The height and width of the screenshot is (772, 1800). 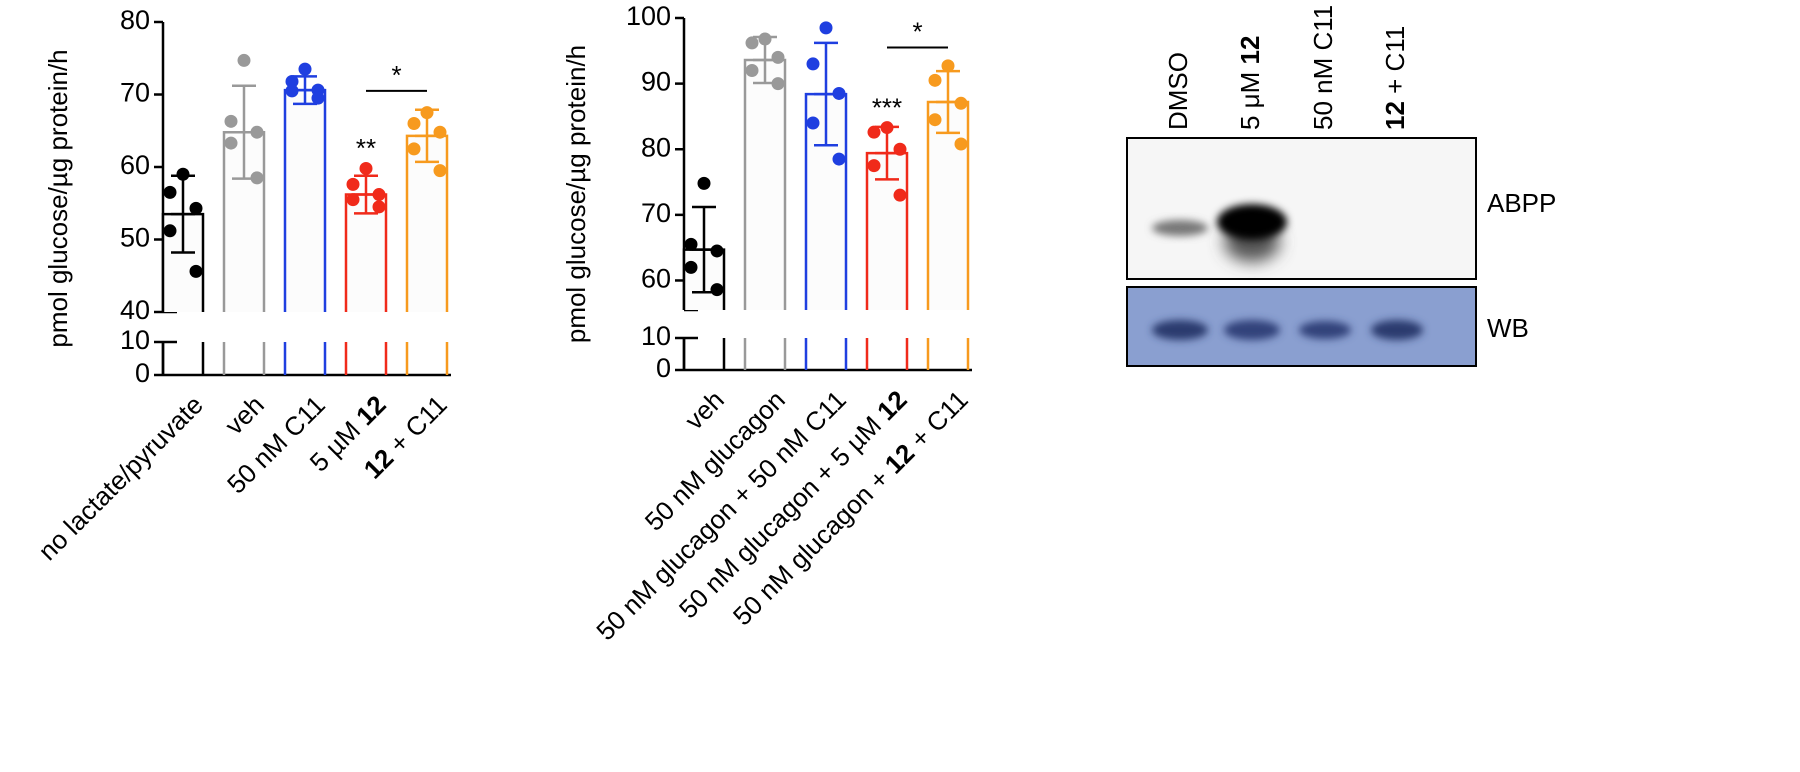 What do you see at coordinates (1508, 328) in the screenshot?
I see `row-label: WB` at bounding box center [1508, 328].